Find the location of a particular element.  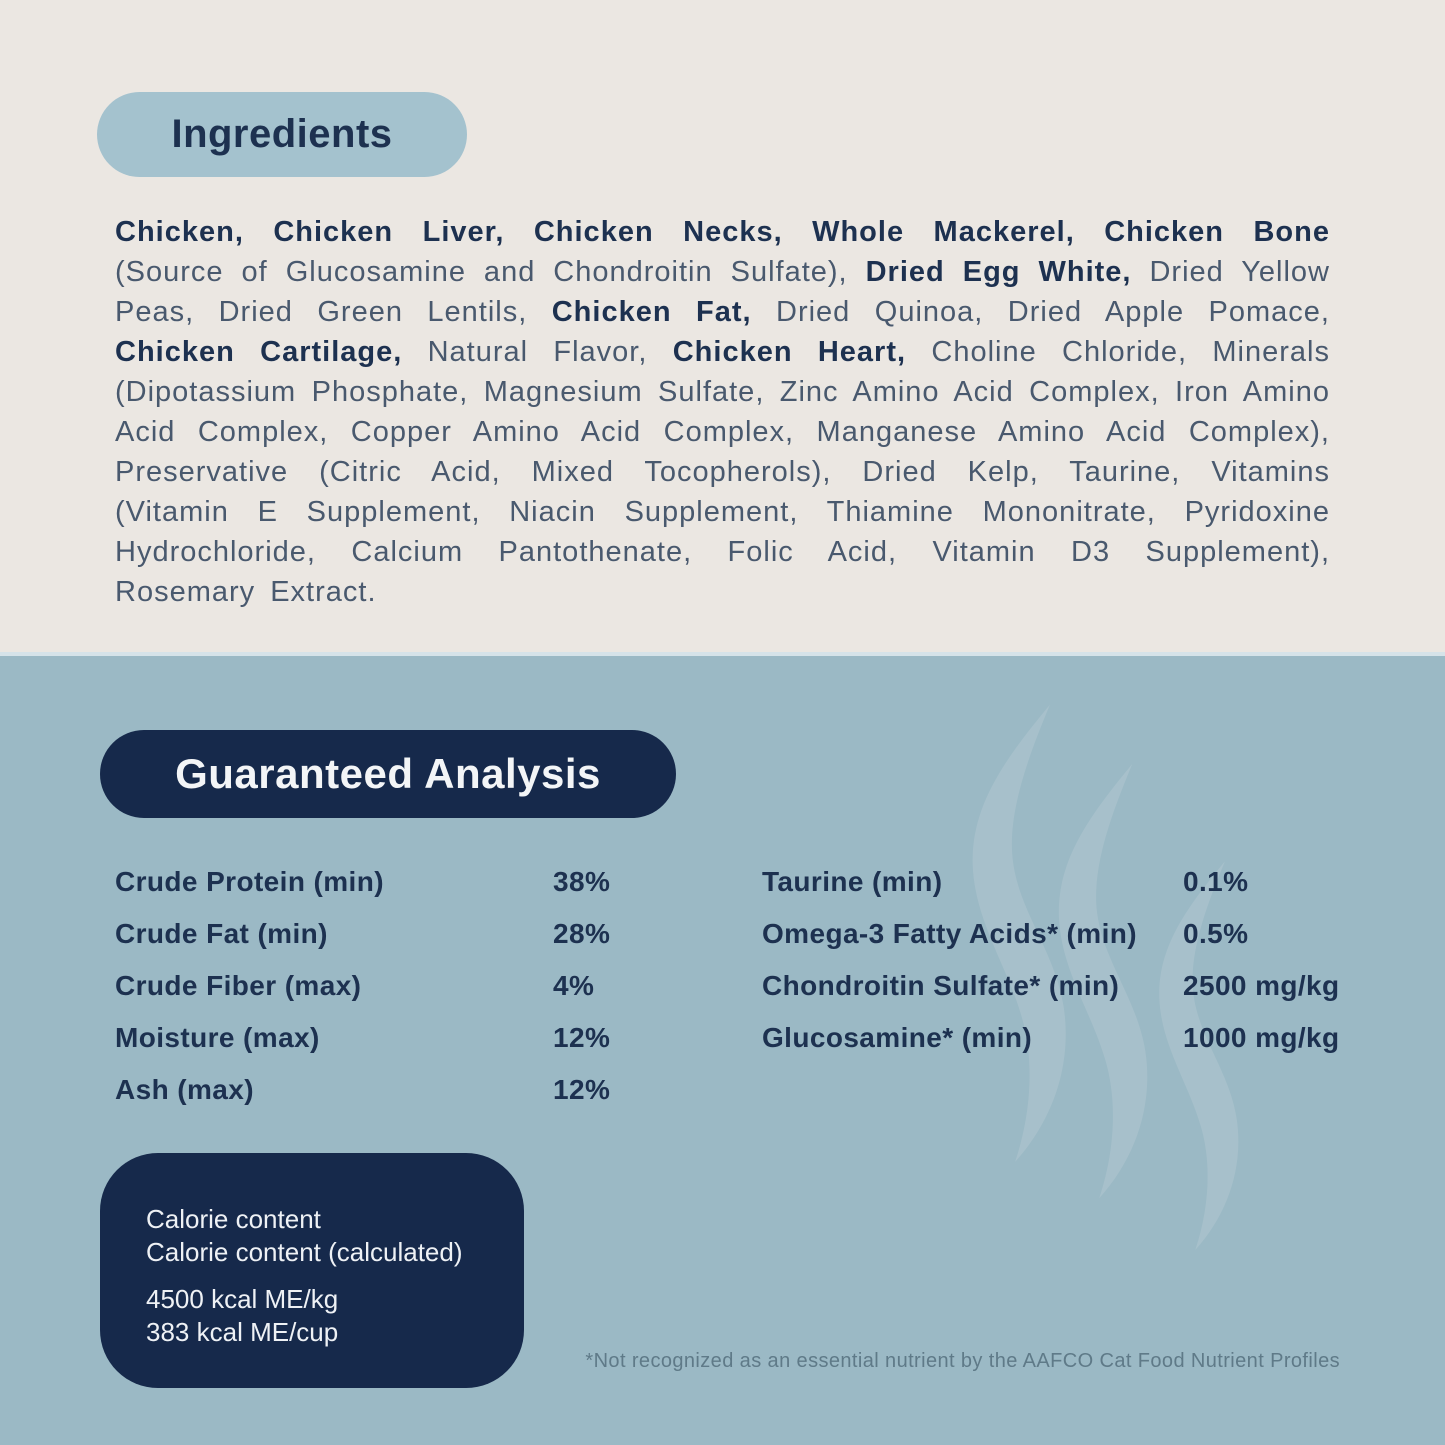

guaranteed-analysis-title: Guaranteed Analysis is located at coordinates (388, 773).